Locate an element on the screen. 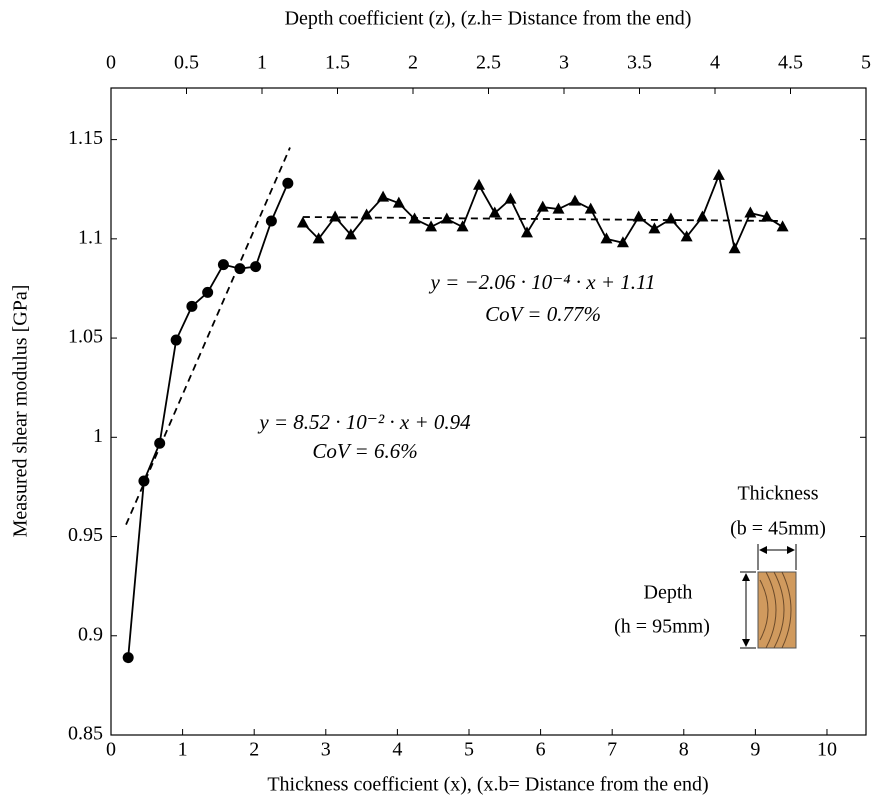 The width and height of the screenshot is (876, 808). inset-label: (h = 95mm) is located at coordinates (662, 627).